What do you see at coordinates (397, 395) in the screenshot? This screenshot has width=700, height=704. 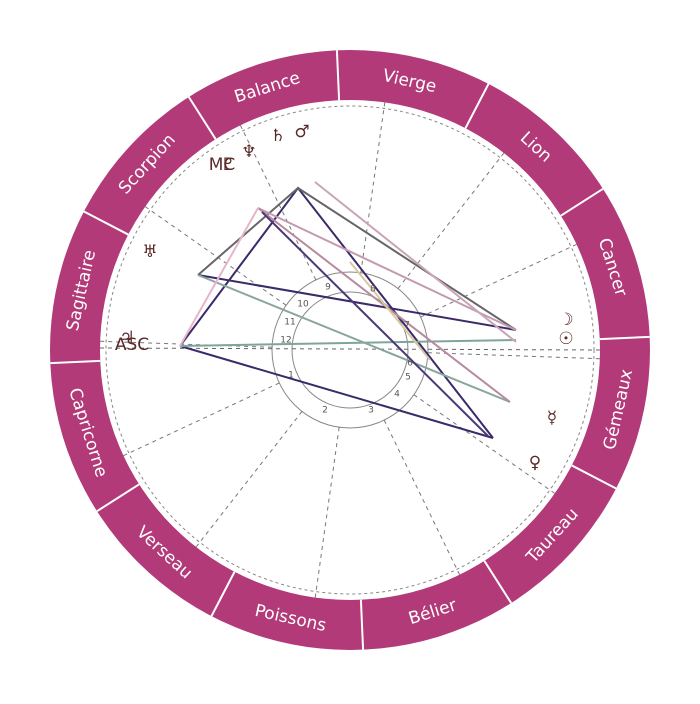 I see `house-number: 4` at bounding box center [397, 395].